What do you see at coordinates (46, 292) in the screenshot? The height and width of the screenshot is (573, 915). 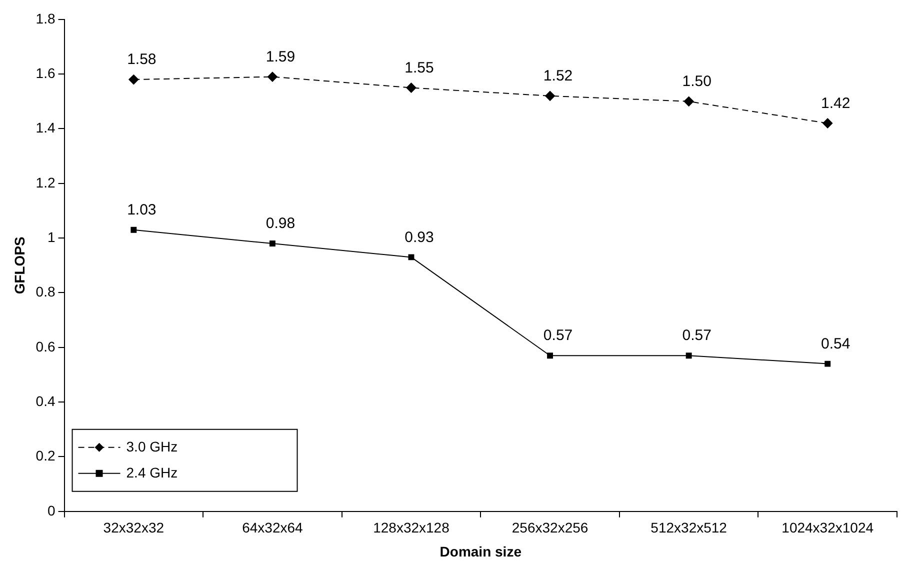 I see `y-tick-label: 0.8` at bounding box center [46, 292].